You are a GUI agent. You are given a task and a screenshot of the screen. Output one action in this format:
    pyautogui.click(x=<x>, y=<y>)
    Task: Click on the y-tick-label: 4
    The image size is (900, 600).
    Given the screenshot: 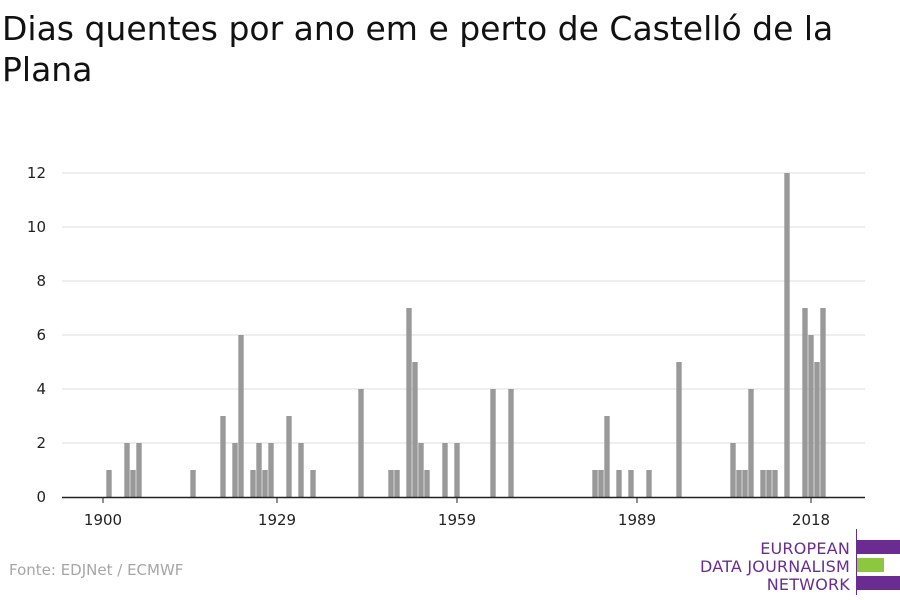 What is the action you would take?
    pyautogui.click(x=41, y=389)
    